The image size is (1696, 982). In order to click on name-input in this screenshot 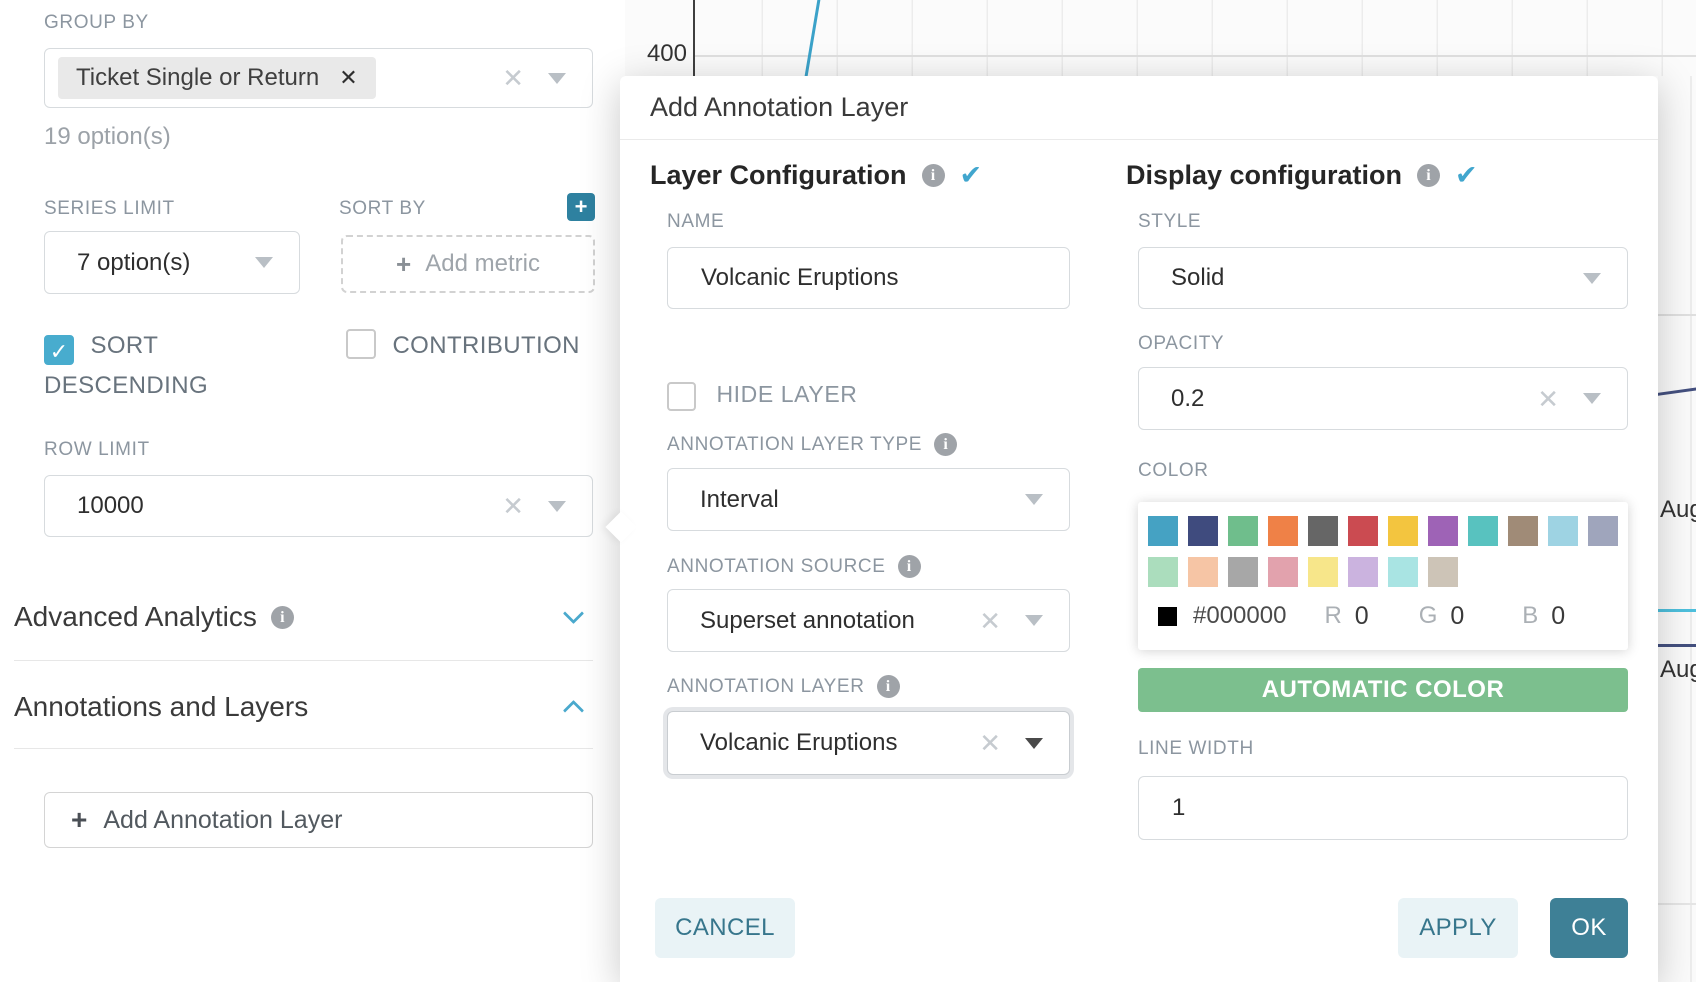, I will do `click(868, 278)`.